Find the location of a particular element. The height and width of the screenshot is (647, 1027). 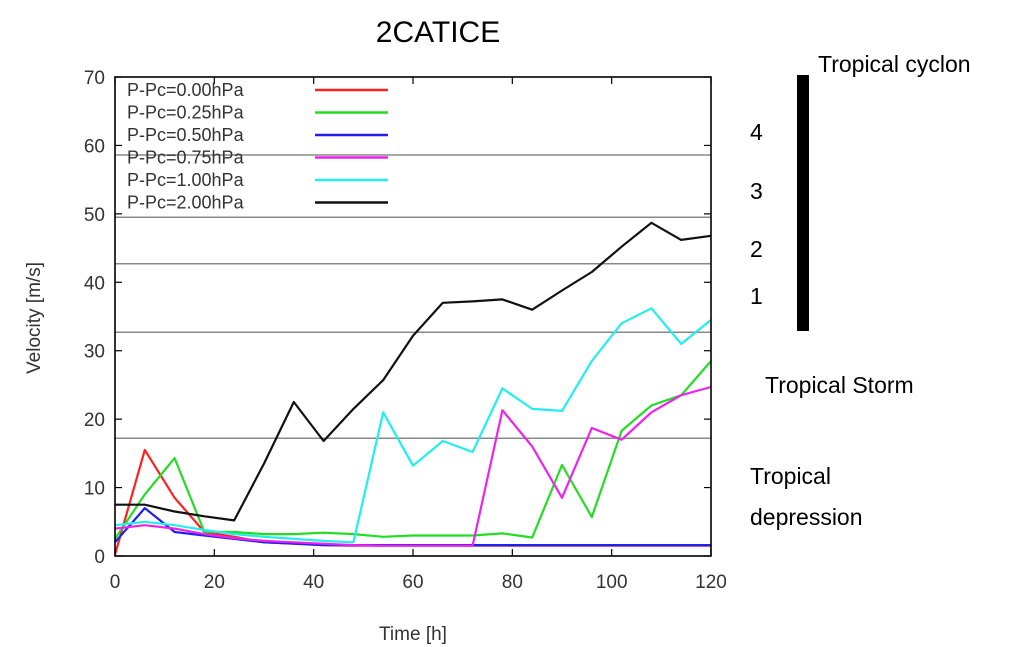

label-category-4: 4 is located at coordinates (756, 132).